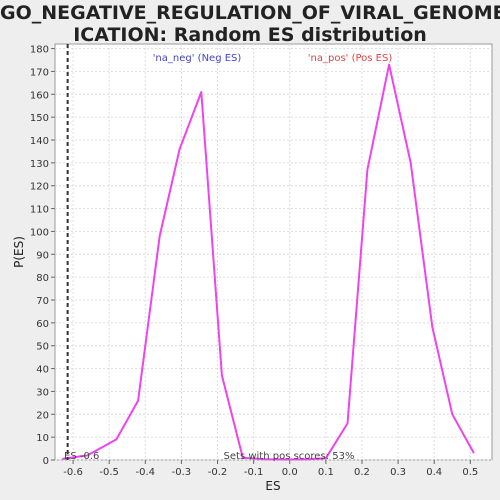 The width and height of the screenshot is (500, 500). What do you see at coordinates (362, 472) in the screenshot?
I see `x-tick-label: 0.2` at bounding box center [362, 472].